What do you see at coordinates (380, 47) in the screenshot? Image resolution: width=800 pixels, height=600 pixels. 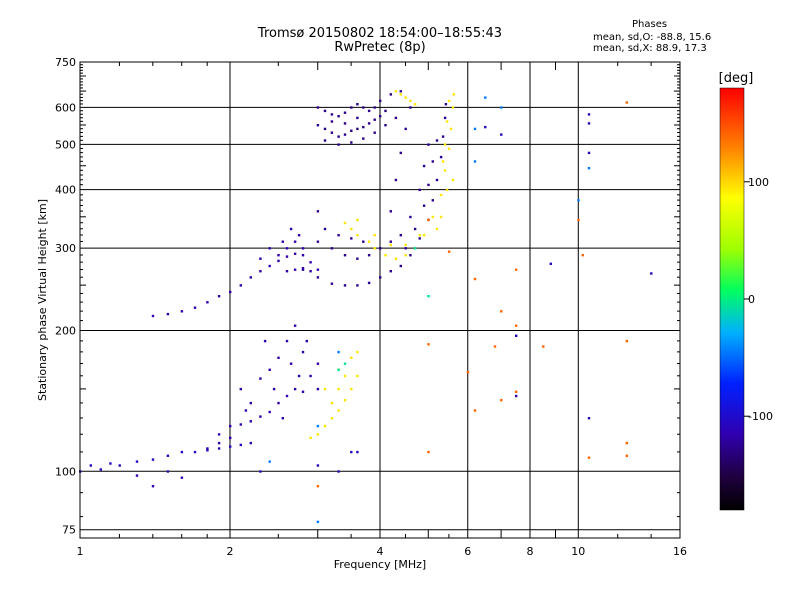 I see `chart-subtitle: RwPretec (8p)` at bounding box center [380, 47].